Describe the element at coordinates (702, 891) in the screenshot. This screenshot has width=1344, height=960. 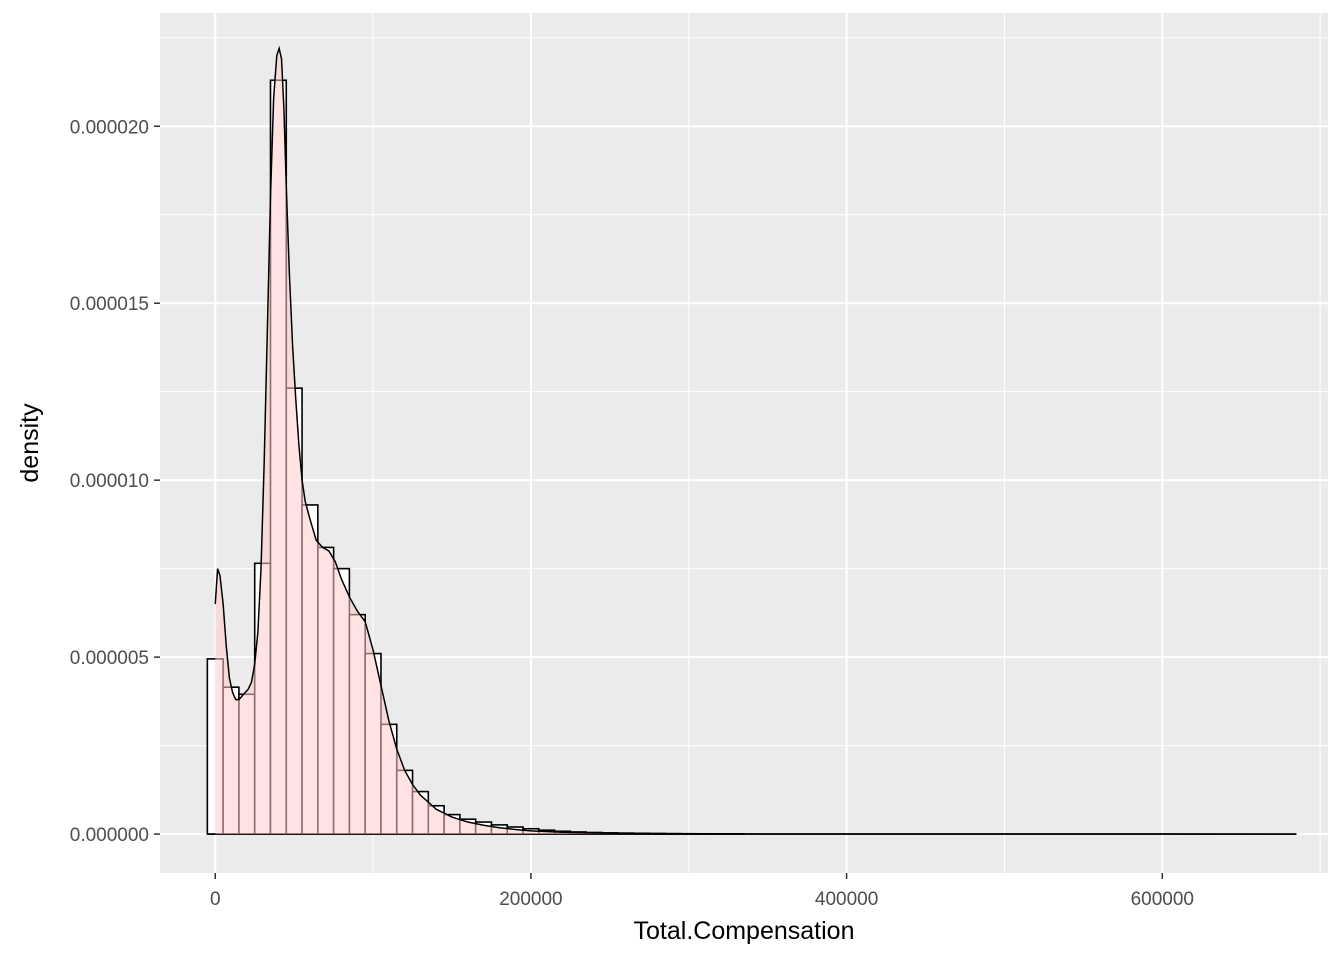
I see `x-axis-ticks: 0 200000 400000 600000` at that location.